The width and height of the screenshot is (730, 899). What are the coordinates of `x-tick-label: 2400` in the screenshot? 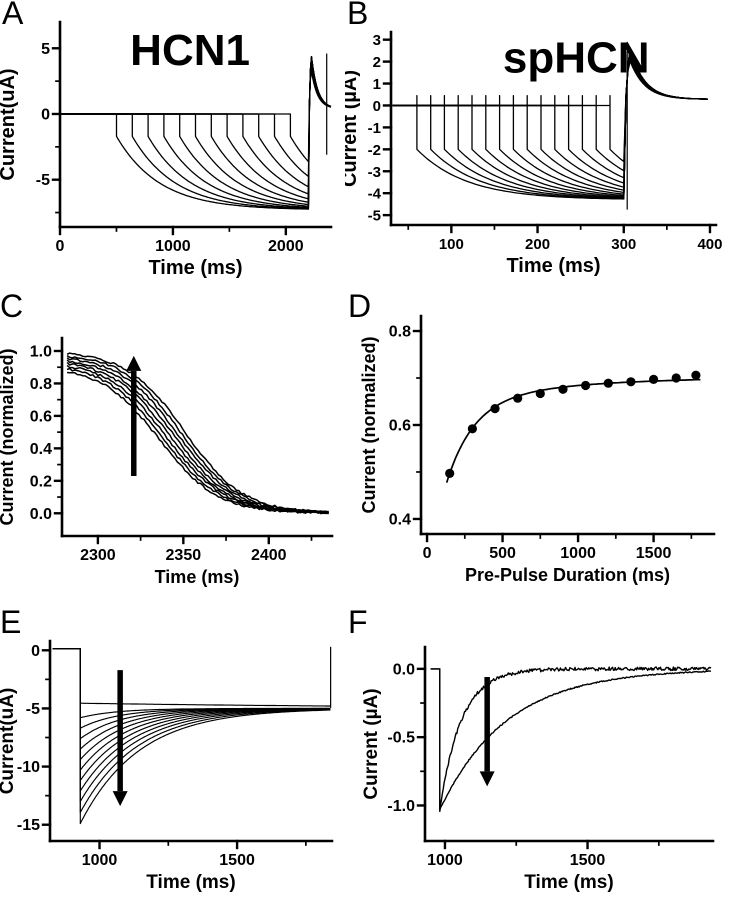 It's located at (269, 555).